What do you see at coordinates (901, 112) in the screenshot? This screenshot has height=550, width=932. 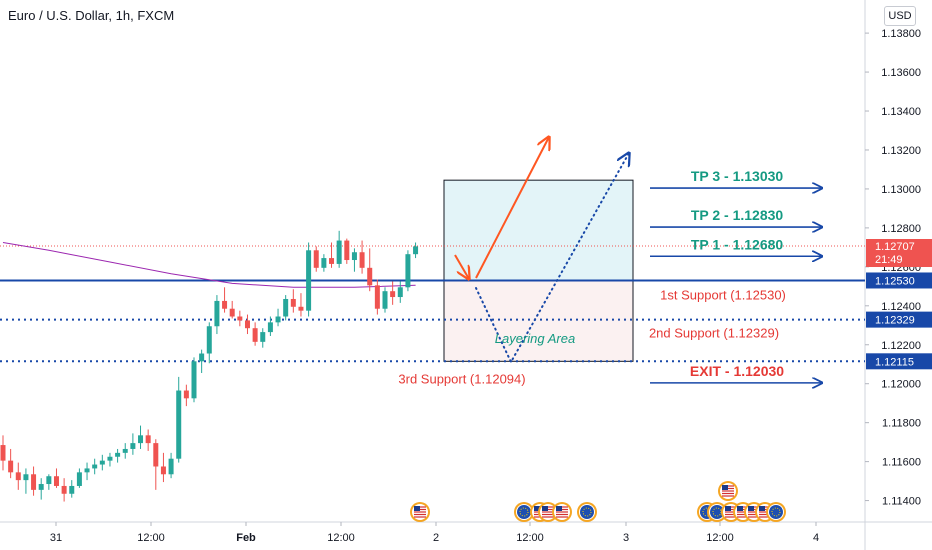 I see `price-tick-label: 1.13400` at bounding box center [901, 112].